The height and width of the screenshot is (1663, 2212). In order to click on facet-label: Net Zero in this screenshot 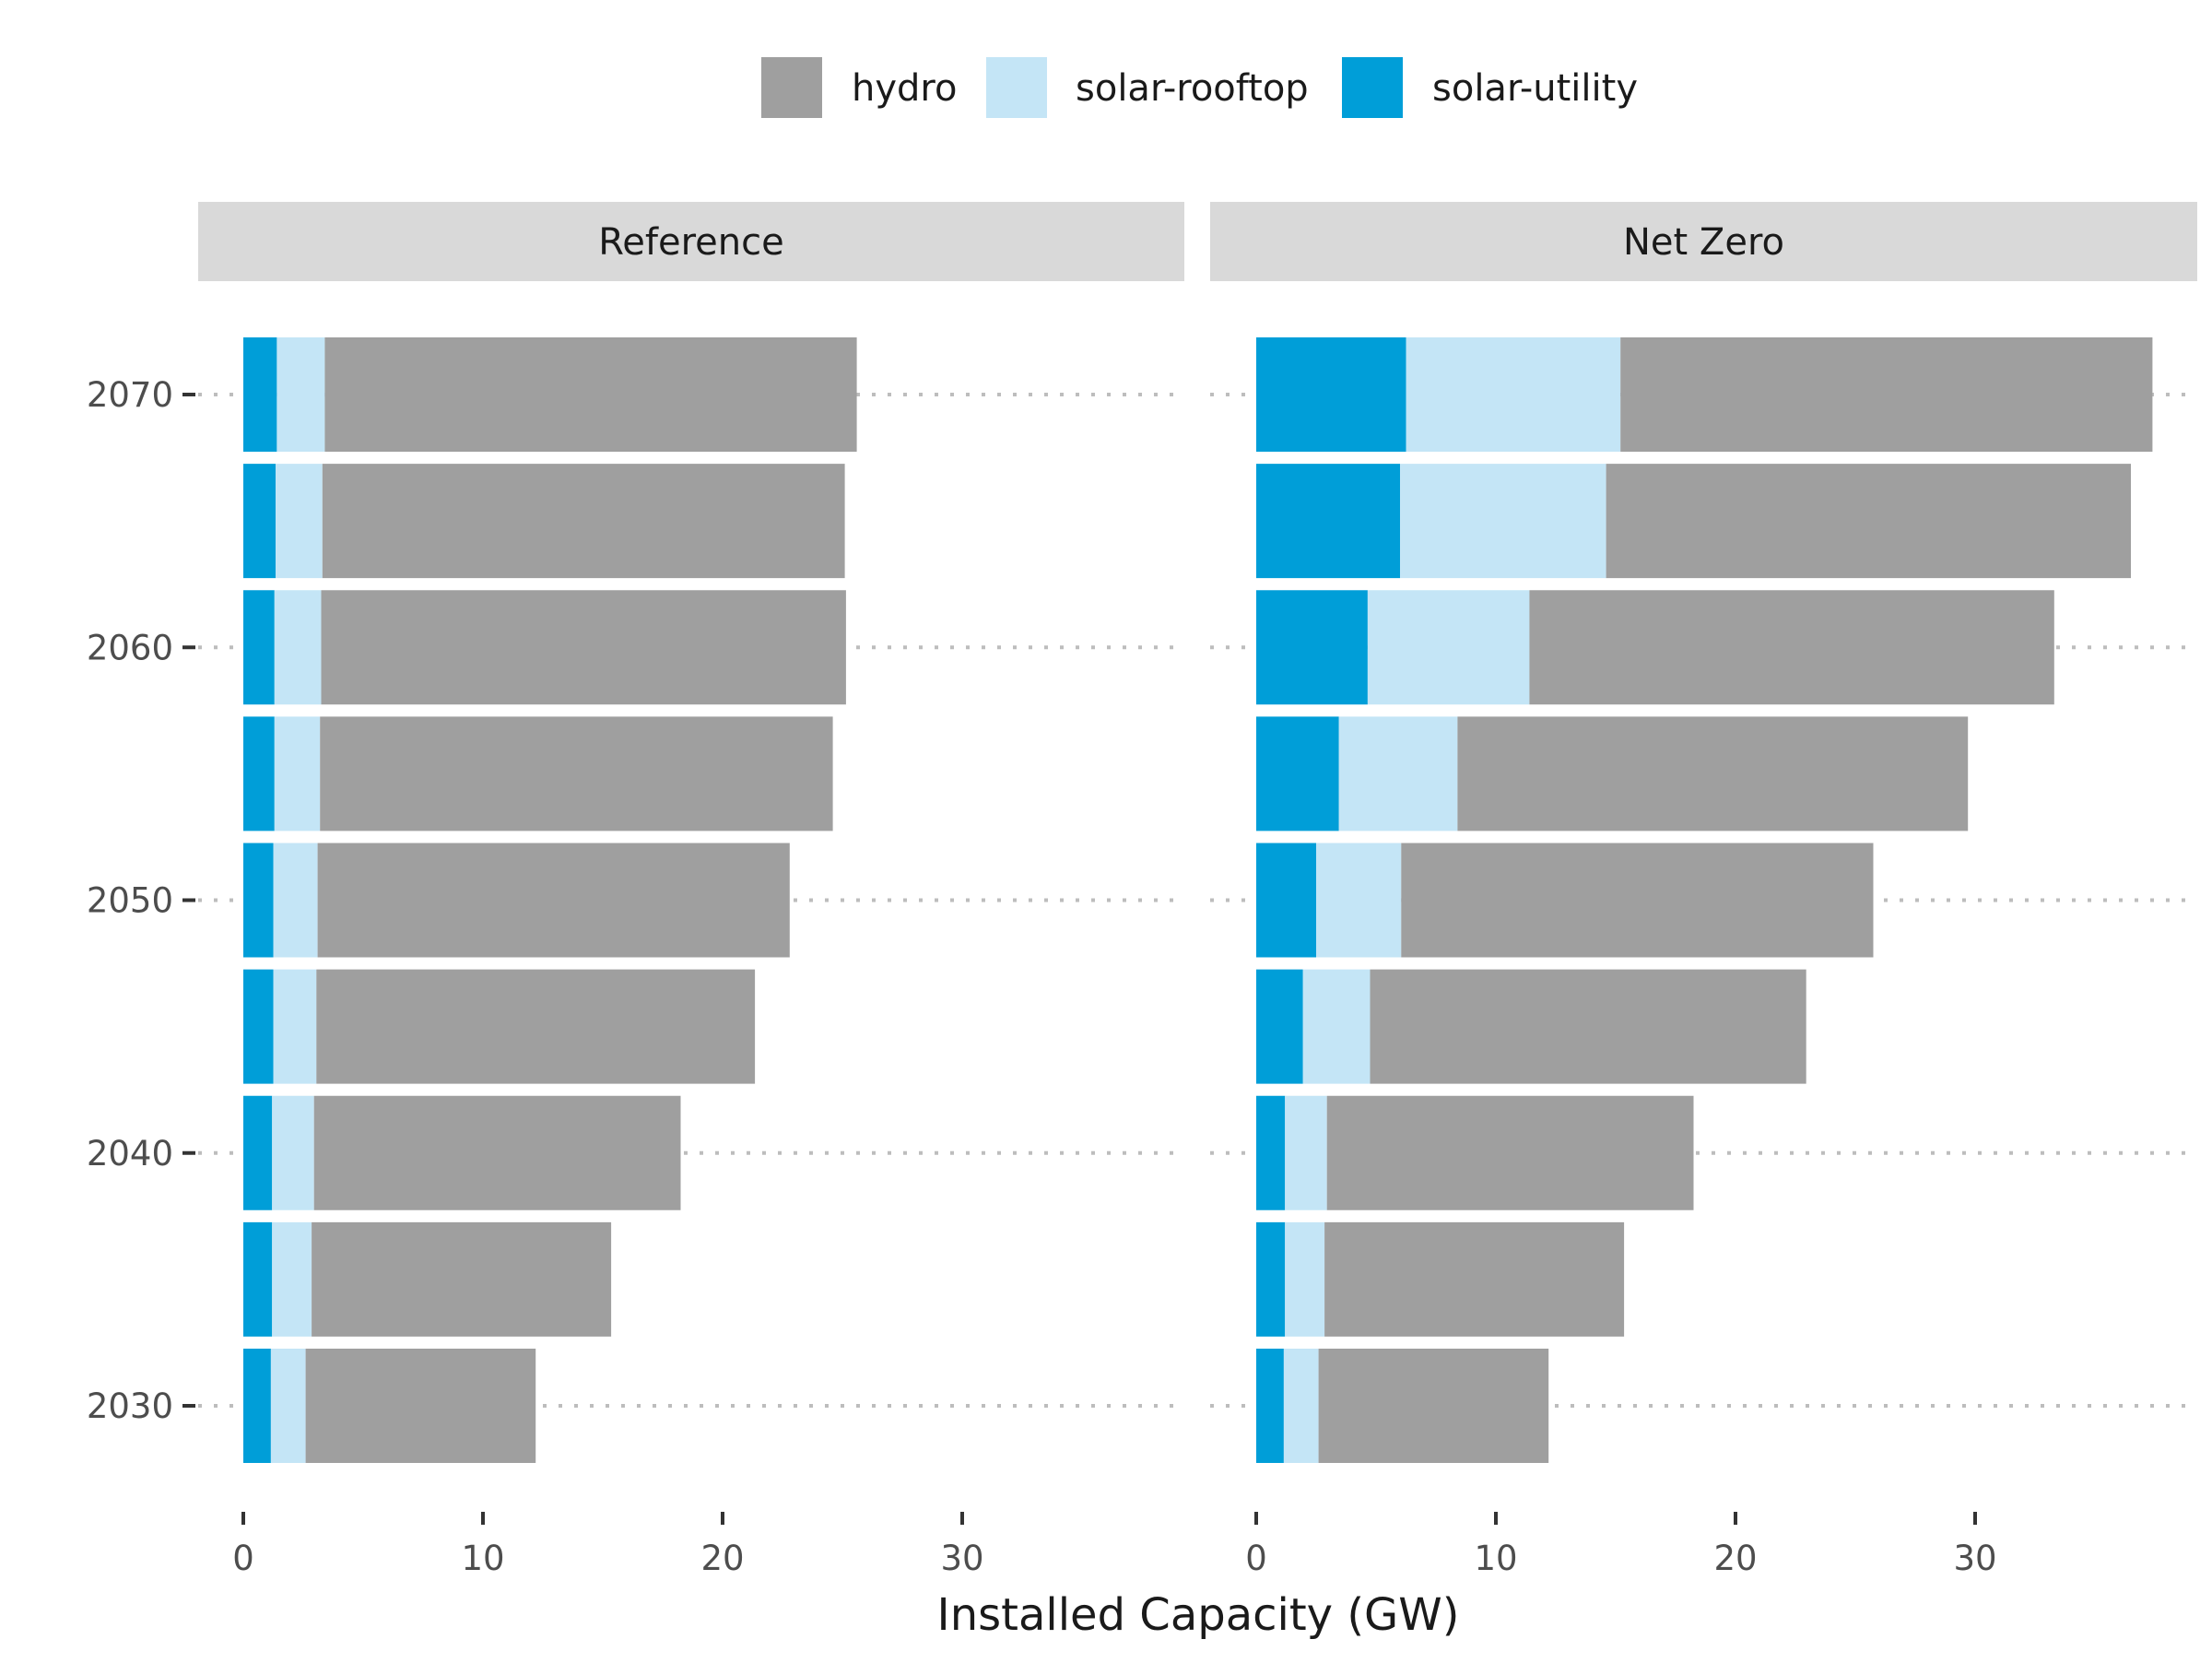, I will do `click(1703, 242)`.